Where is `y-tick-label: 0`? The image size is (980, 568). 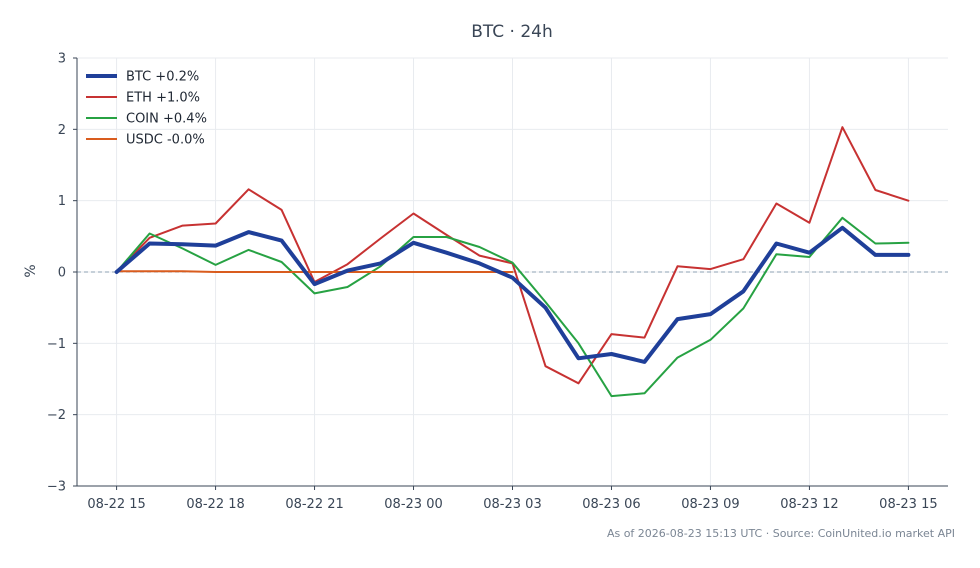 y-tick-label: 0 is located at coordinates (62, 273).